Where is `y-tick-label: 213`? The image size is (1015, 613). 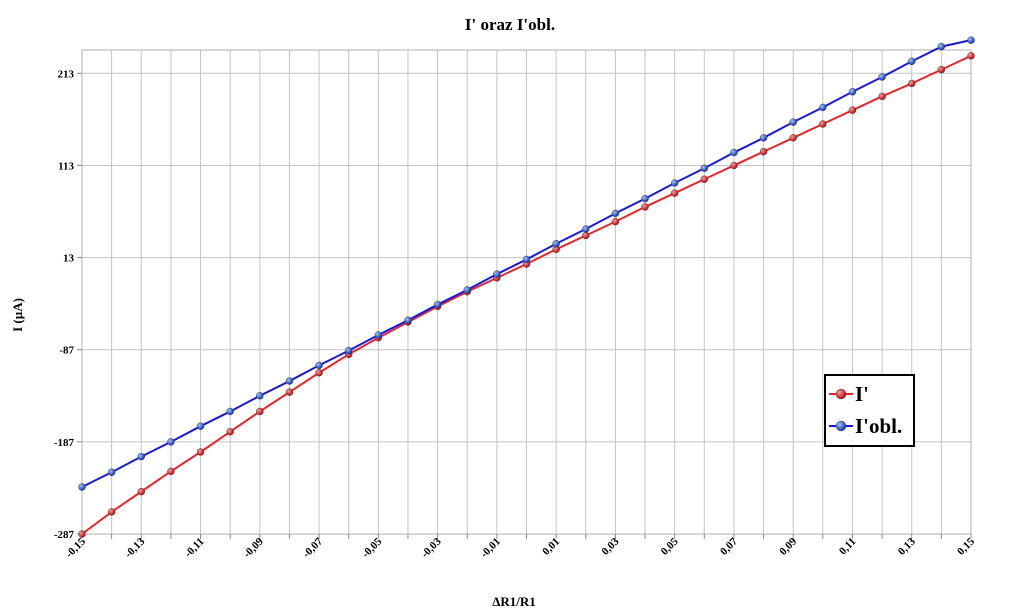 y-tick-label: 213 is located at coordinates (66, 74).